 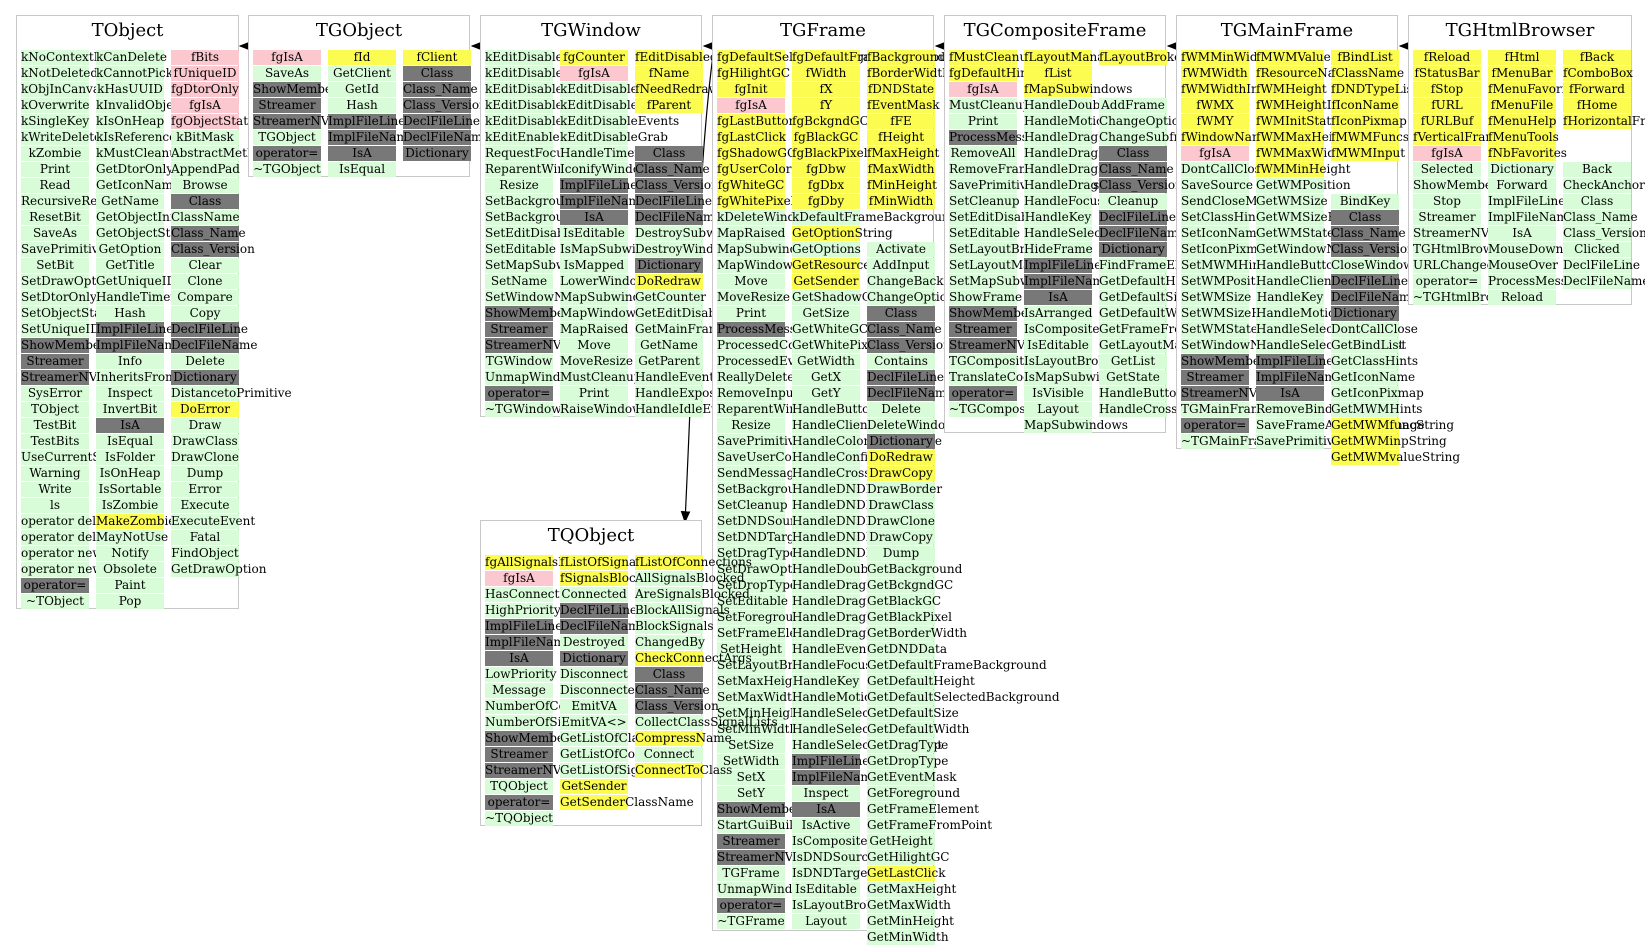 I want to click on class-member: DoRedraw, so click(x=901, y=457).